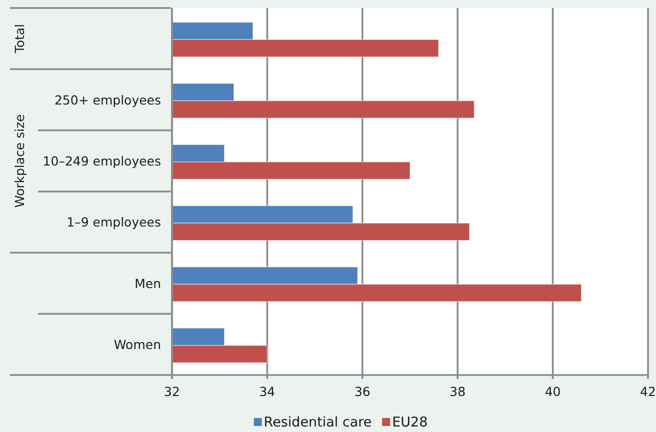 This screenshot has width=656, height=432. What do you see at coordinates (172, 391) in the screenshot?
I see `x-tick-label: 32` at bounding box center [172, 391].